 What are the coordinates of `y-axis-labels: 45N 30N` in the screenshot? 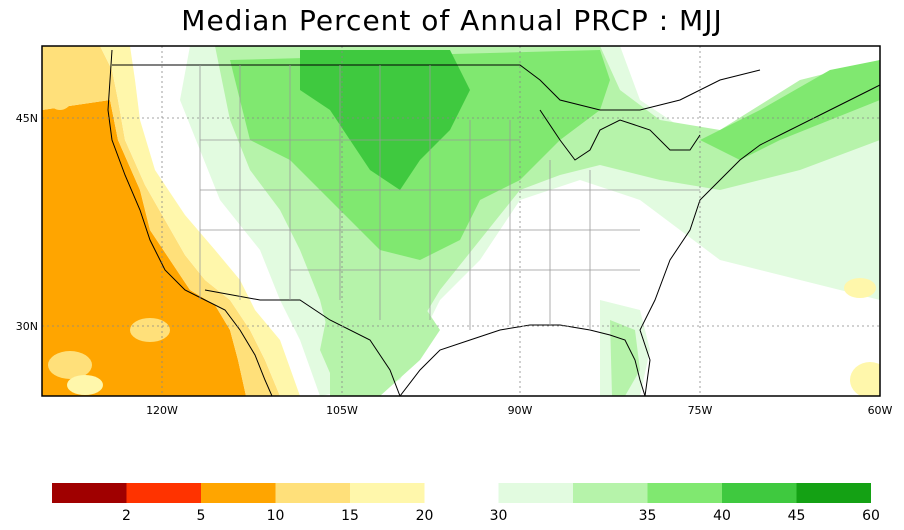 It's located at (27, 222).